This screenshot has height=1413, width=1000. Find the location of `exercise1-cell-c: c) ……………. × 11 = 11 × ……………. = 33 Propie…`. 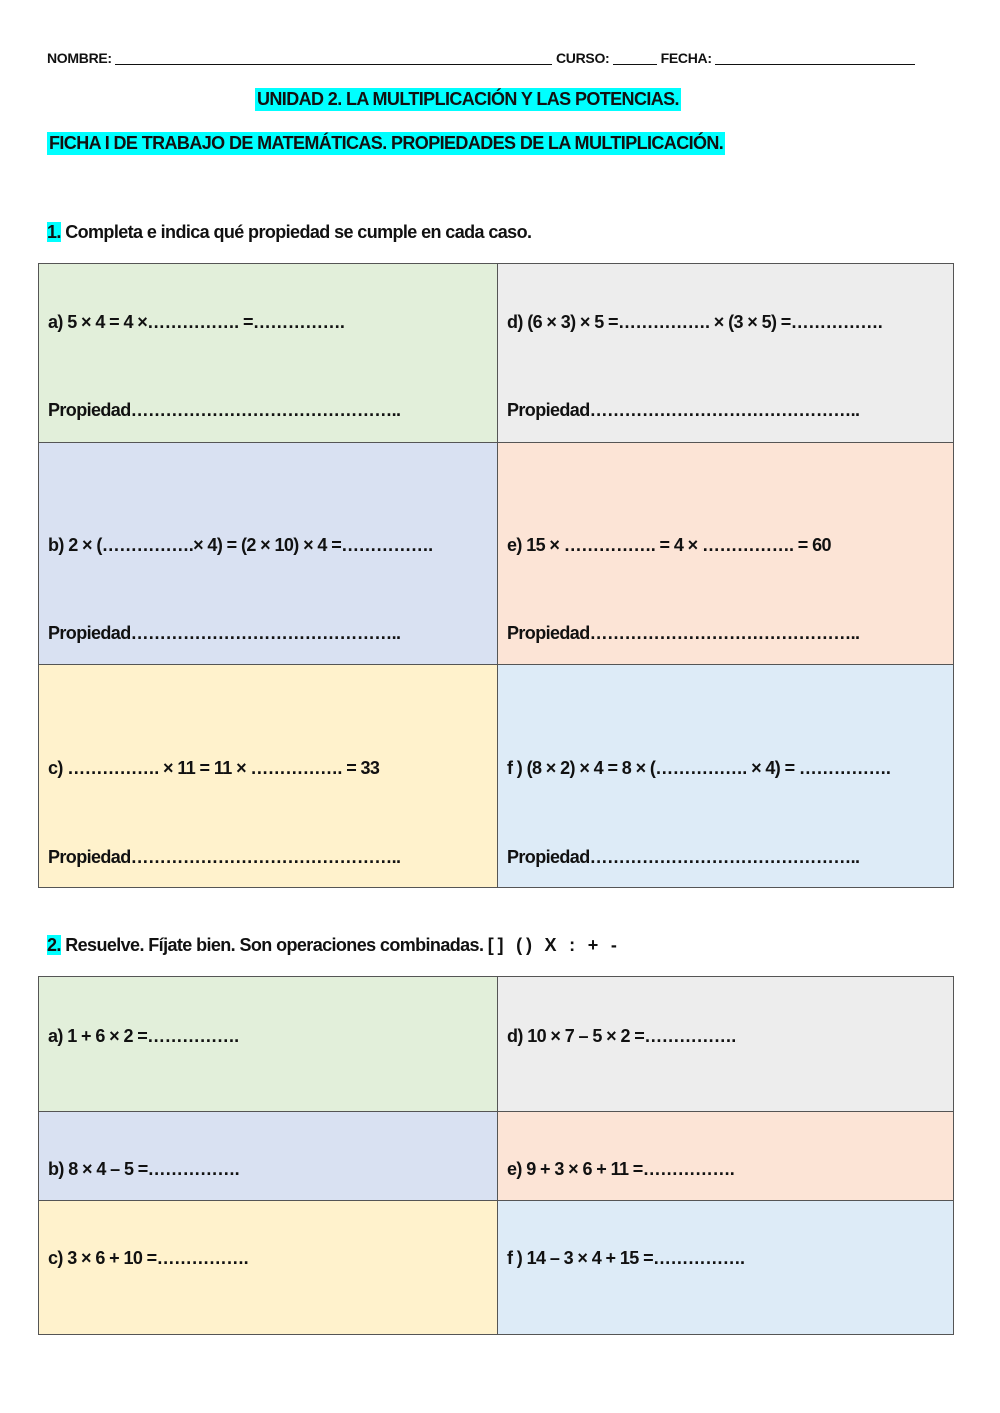

exercise1-cell-c: c) ……………. × 11 = 11 × ……………. = 33 Propie… is located at coordinates (268, 776).